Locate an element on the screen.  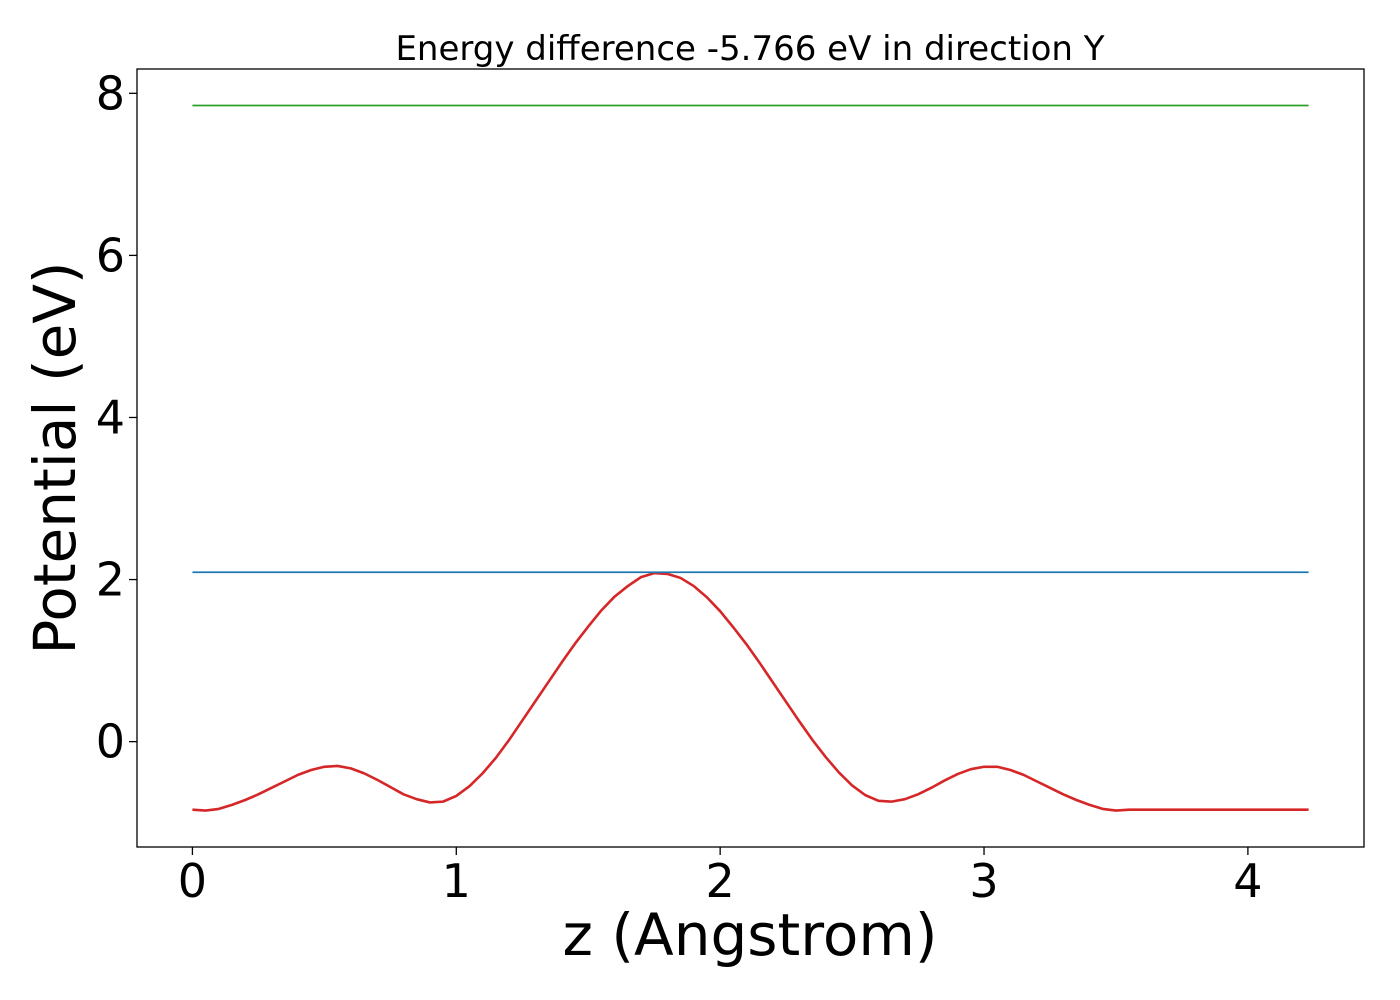
x-axis-ticks: 0 1 2 3 4 is located at coordinates (720, 877).